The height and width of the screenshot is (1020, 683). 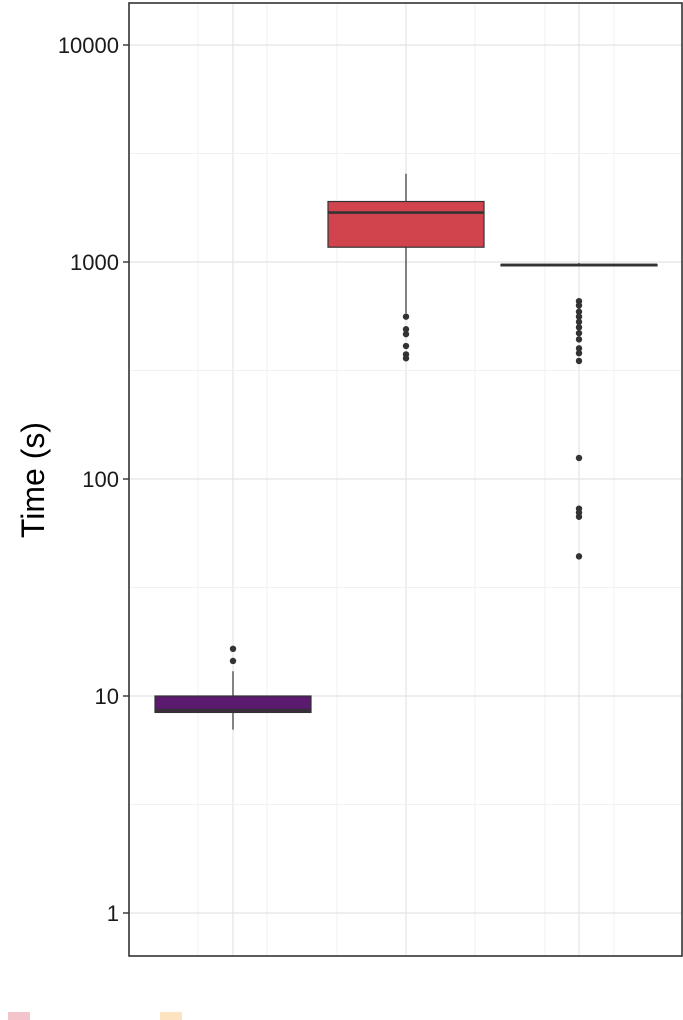 What do you see at coordinates (33, 480) in the screenshot?
I see `y-axis-title: Time (s)` at bounding box center [33, 480].